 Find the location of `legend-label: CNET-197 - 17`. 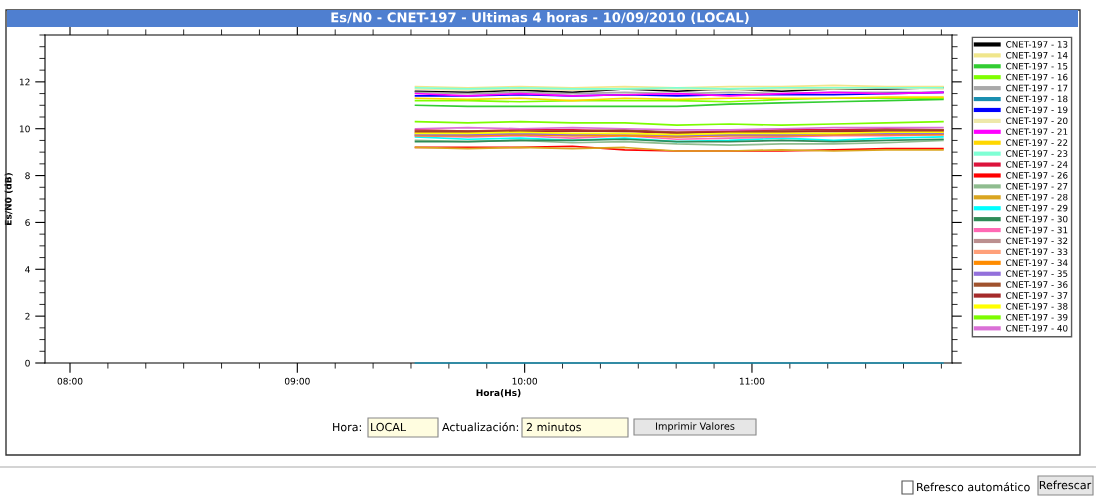

legend-label: CNET-197 - 17 is located at coordinates (1037, 88).